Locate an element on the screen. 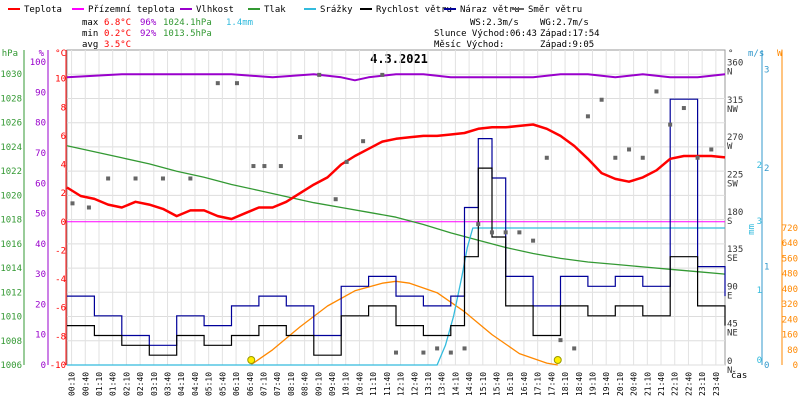  x-tick-label: 04:10 is located at coordinates (181, 384).